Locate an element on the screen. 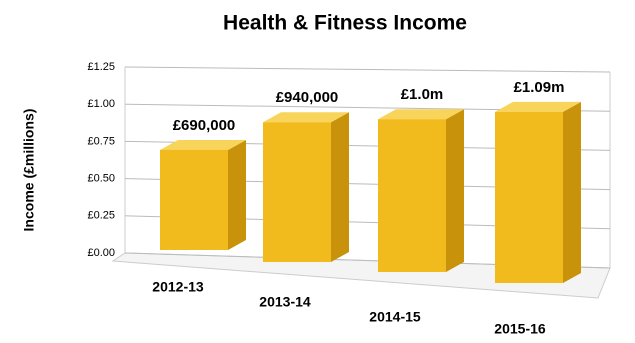 Image resolution: width=635 pixels, height=343 pixels. x-tick-label: 2014-15 is located at coordinates (395, 317).